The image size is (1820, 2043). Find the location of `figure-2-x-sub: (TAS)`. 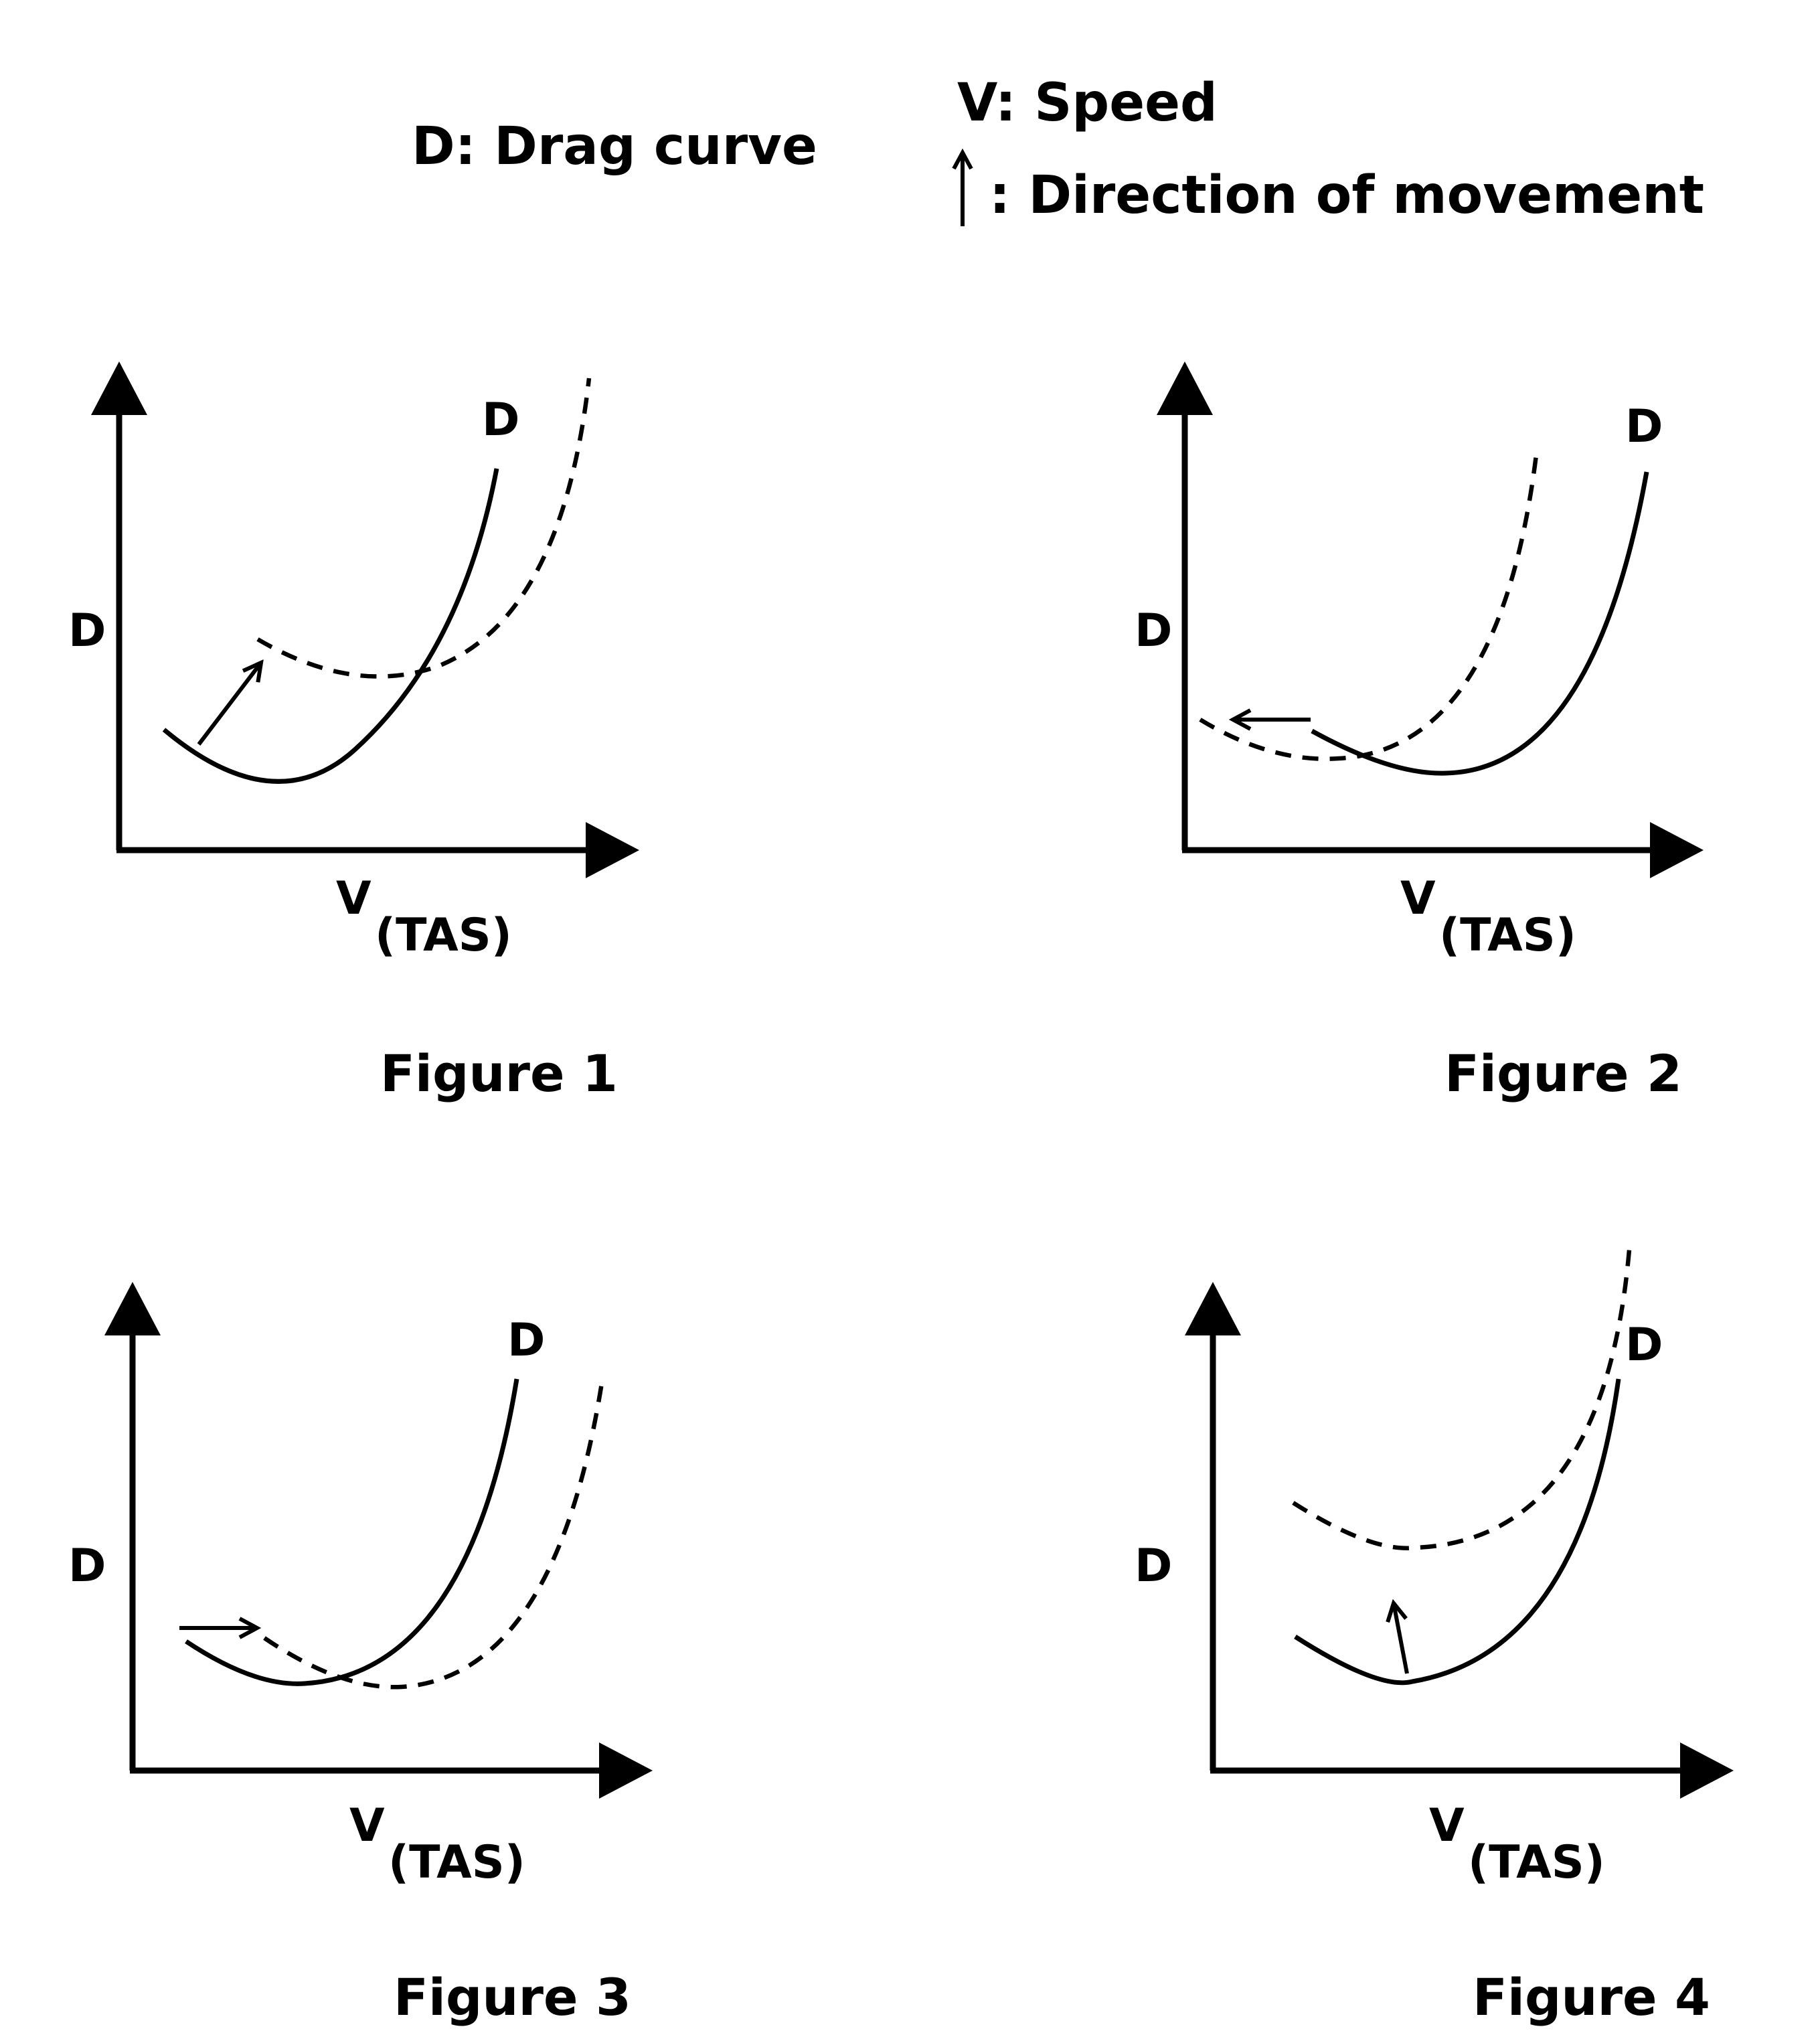

figure-2-x-sub: (TAS) is located at coordinates (1508, 935).